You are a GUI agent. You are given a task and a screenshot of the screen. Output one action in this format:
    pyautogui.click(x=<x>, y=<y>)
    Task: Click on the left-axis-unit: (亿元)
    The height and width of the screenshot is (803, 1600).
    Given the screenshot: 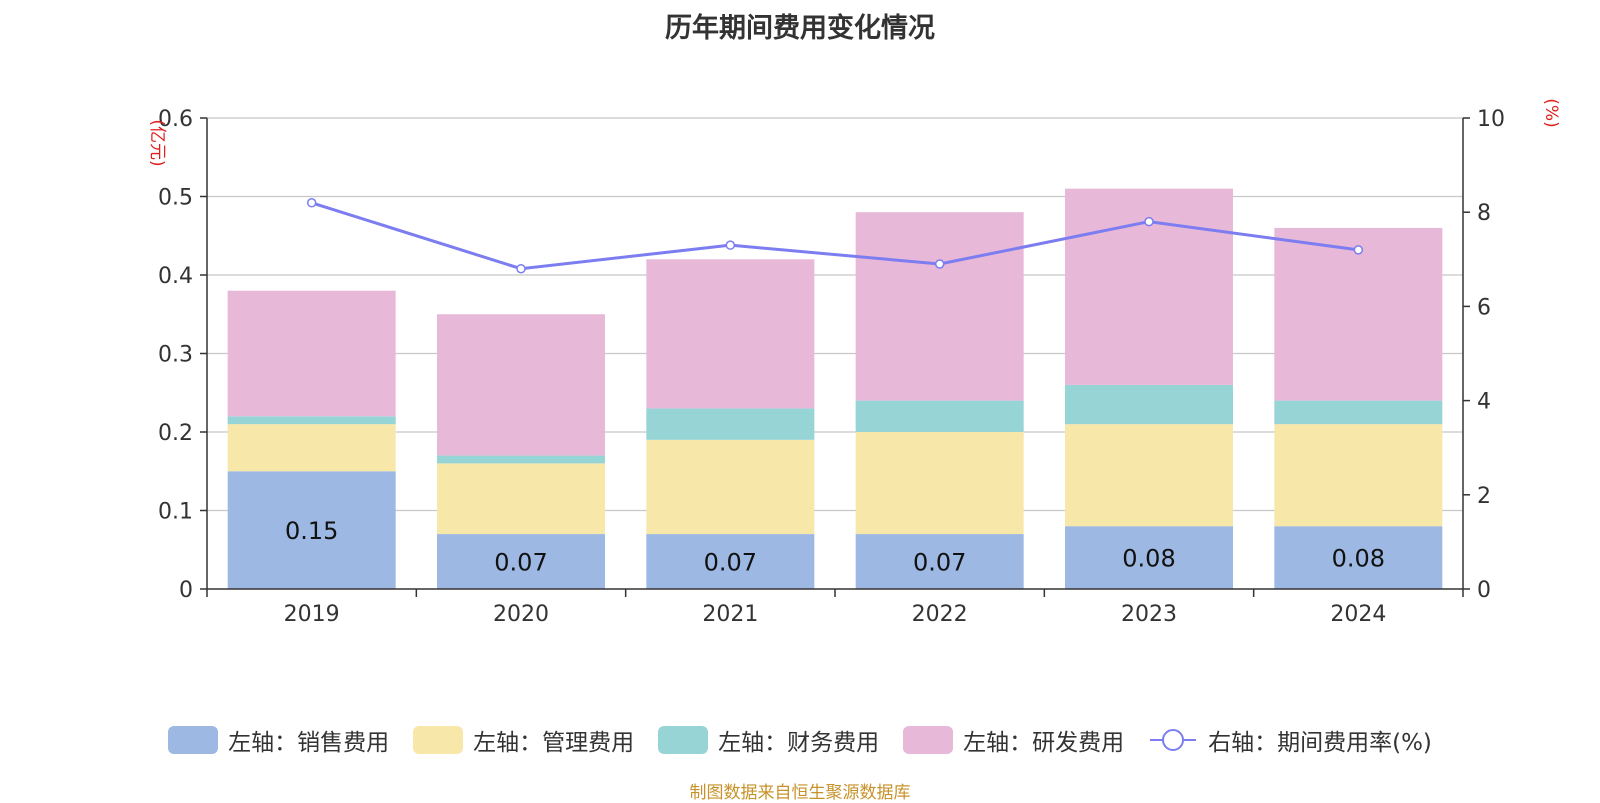 What is the action you would take?
    pyautogui.click(x=157, y=142)
    